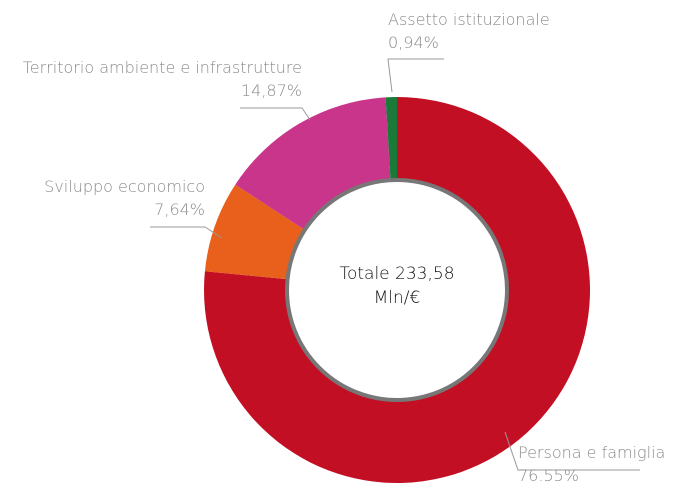 This screenshot has height=488, width=682. Describe the element at coordinates (469, 19) in the screenshot. I see `slice-label: Assetto istituzionale` at that location.